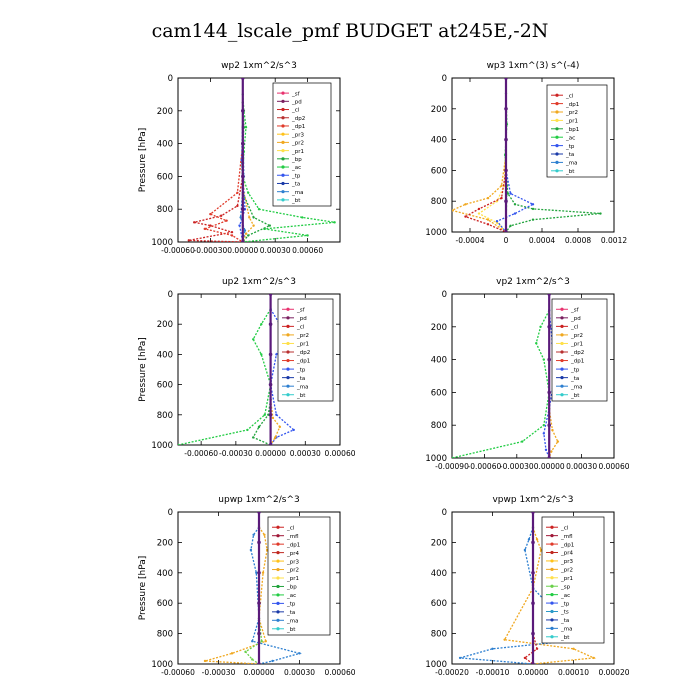 This screenshot has width=700, height=700. What do you see at coordinates (256, 572) in the screenshot?
I see `series-point-ma` at bounding box center [256, 572].